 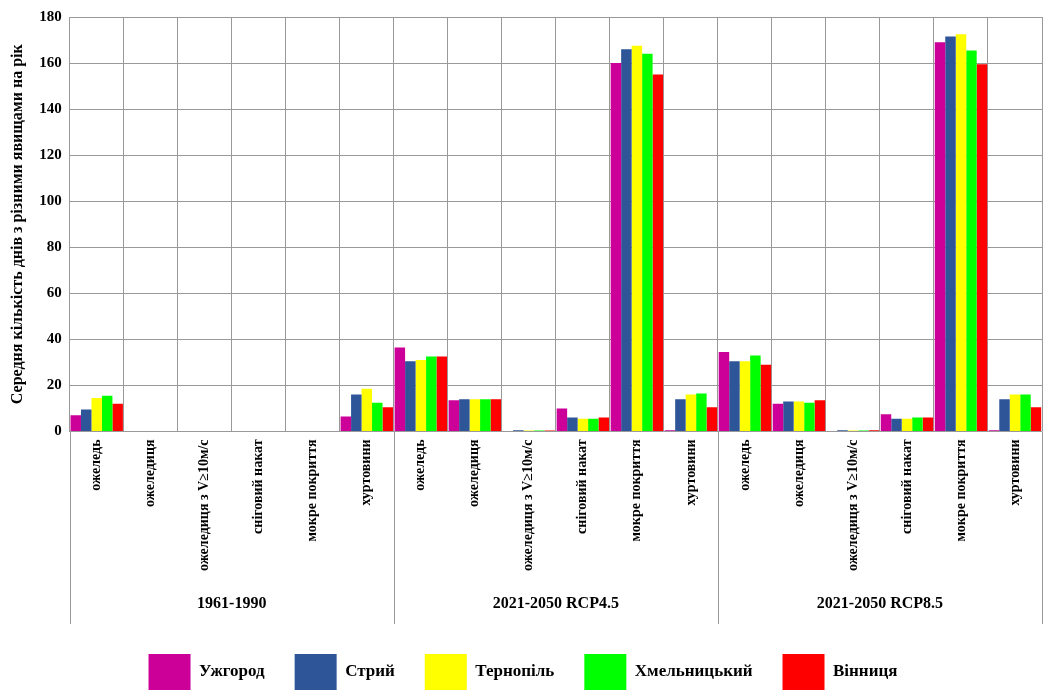 I want to click on y-tick-label: 140, so click(x=50, y=107).